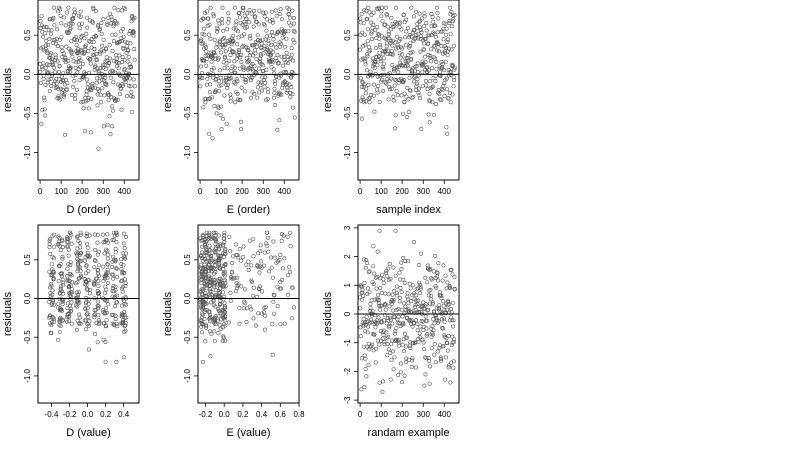 The width and height of the screenshot is (800, 450). Describe the element at coordinates (347, 152) in the screenshot. I see `y-tick-label: -1.0` at that location.